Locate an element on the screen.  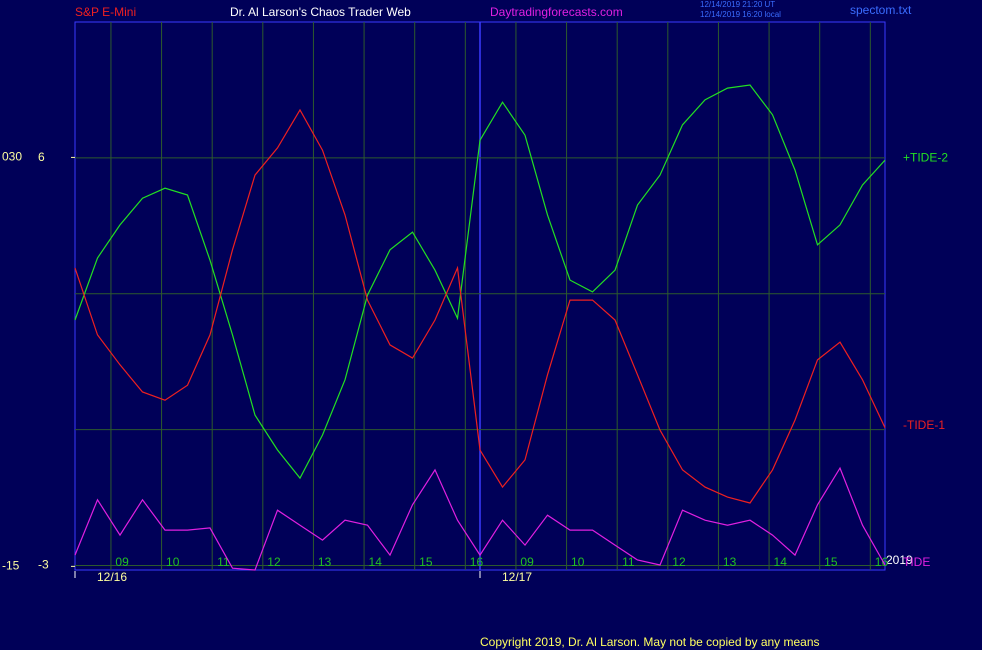
y-tick-label: 6 is located at coordinates (41, 157).